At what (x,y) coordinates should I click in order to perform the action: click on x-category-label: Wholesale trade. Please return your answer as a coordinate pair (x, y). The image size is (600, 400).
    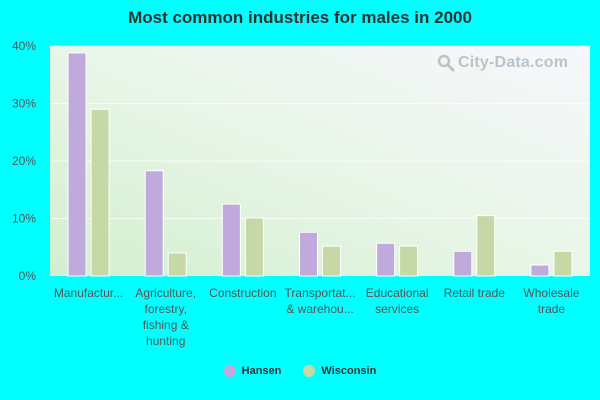
    Looking at the image, I should click on (551, 301).